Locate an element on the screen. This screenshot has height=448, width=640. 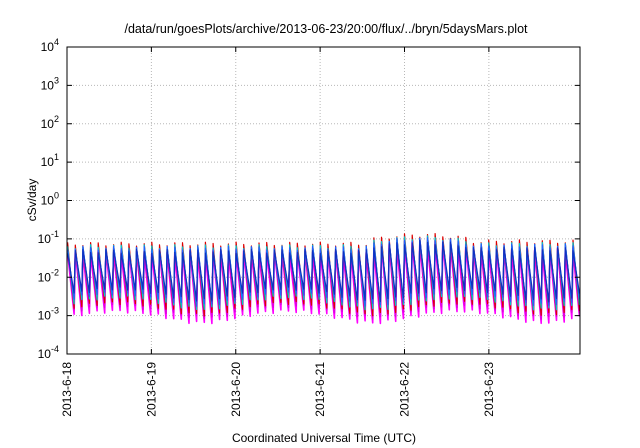
y-tick-label: 10⁰ is located at coordinates (50, 199).